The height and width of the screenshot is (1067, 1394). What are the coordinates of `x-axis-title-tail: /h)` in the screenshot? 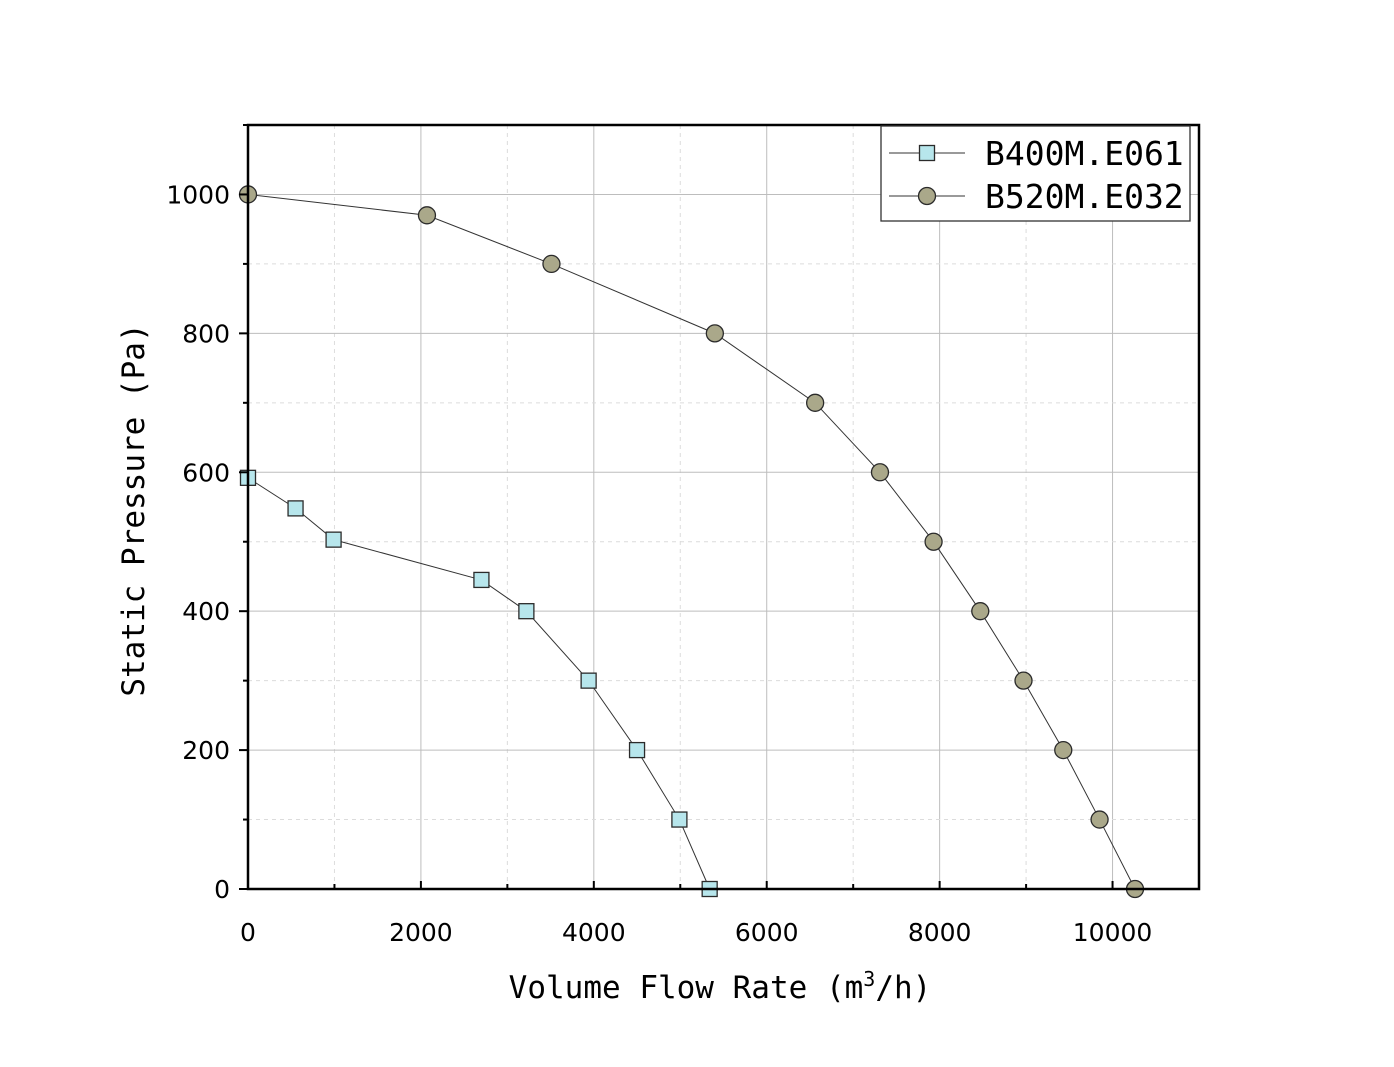 It's located at (903, 988).